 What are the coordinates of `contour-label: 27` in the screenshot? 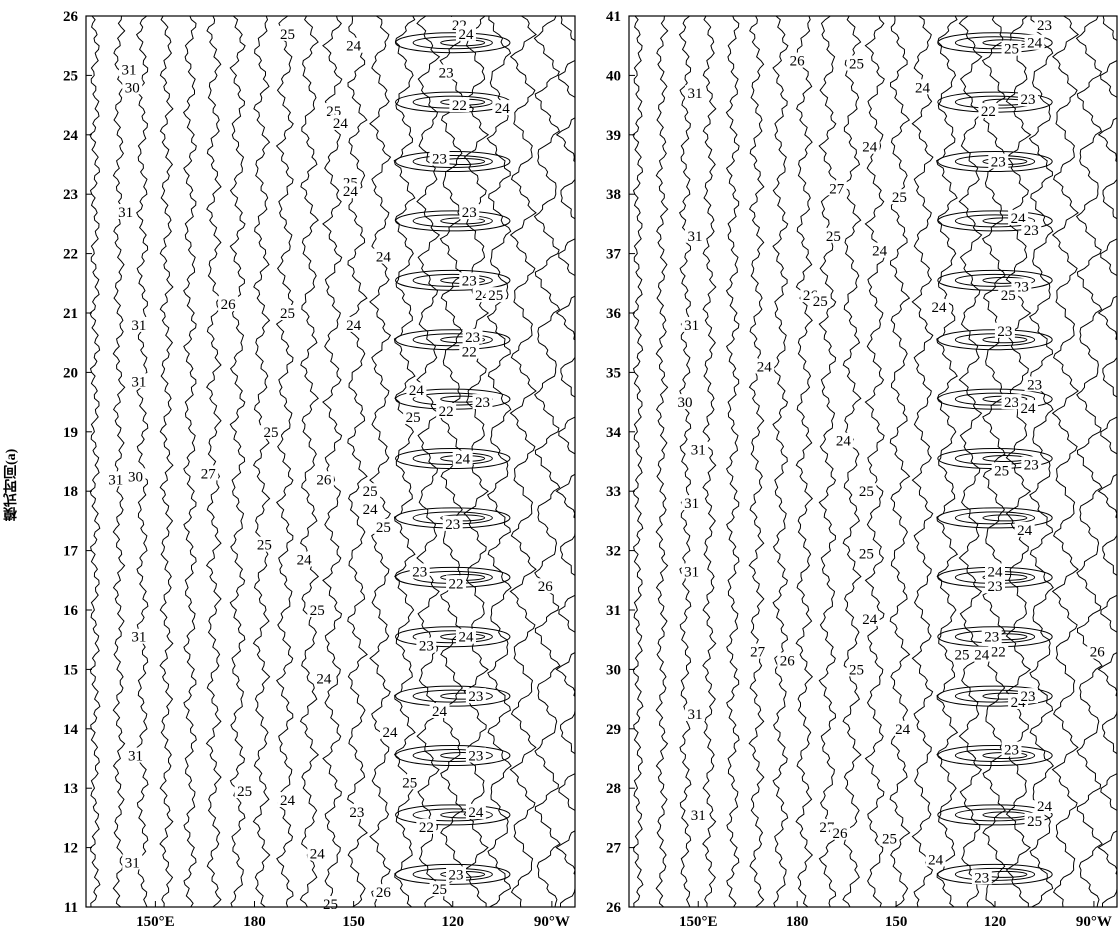 It's located at (758, 653).